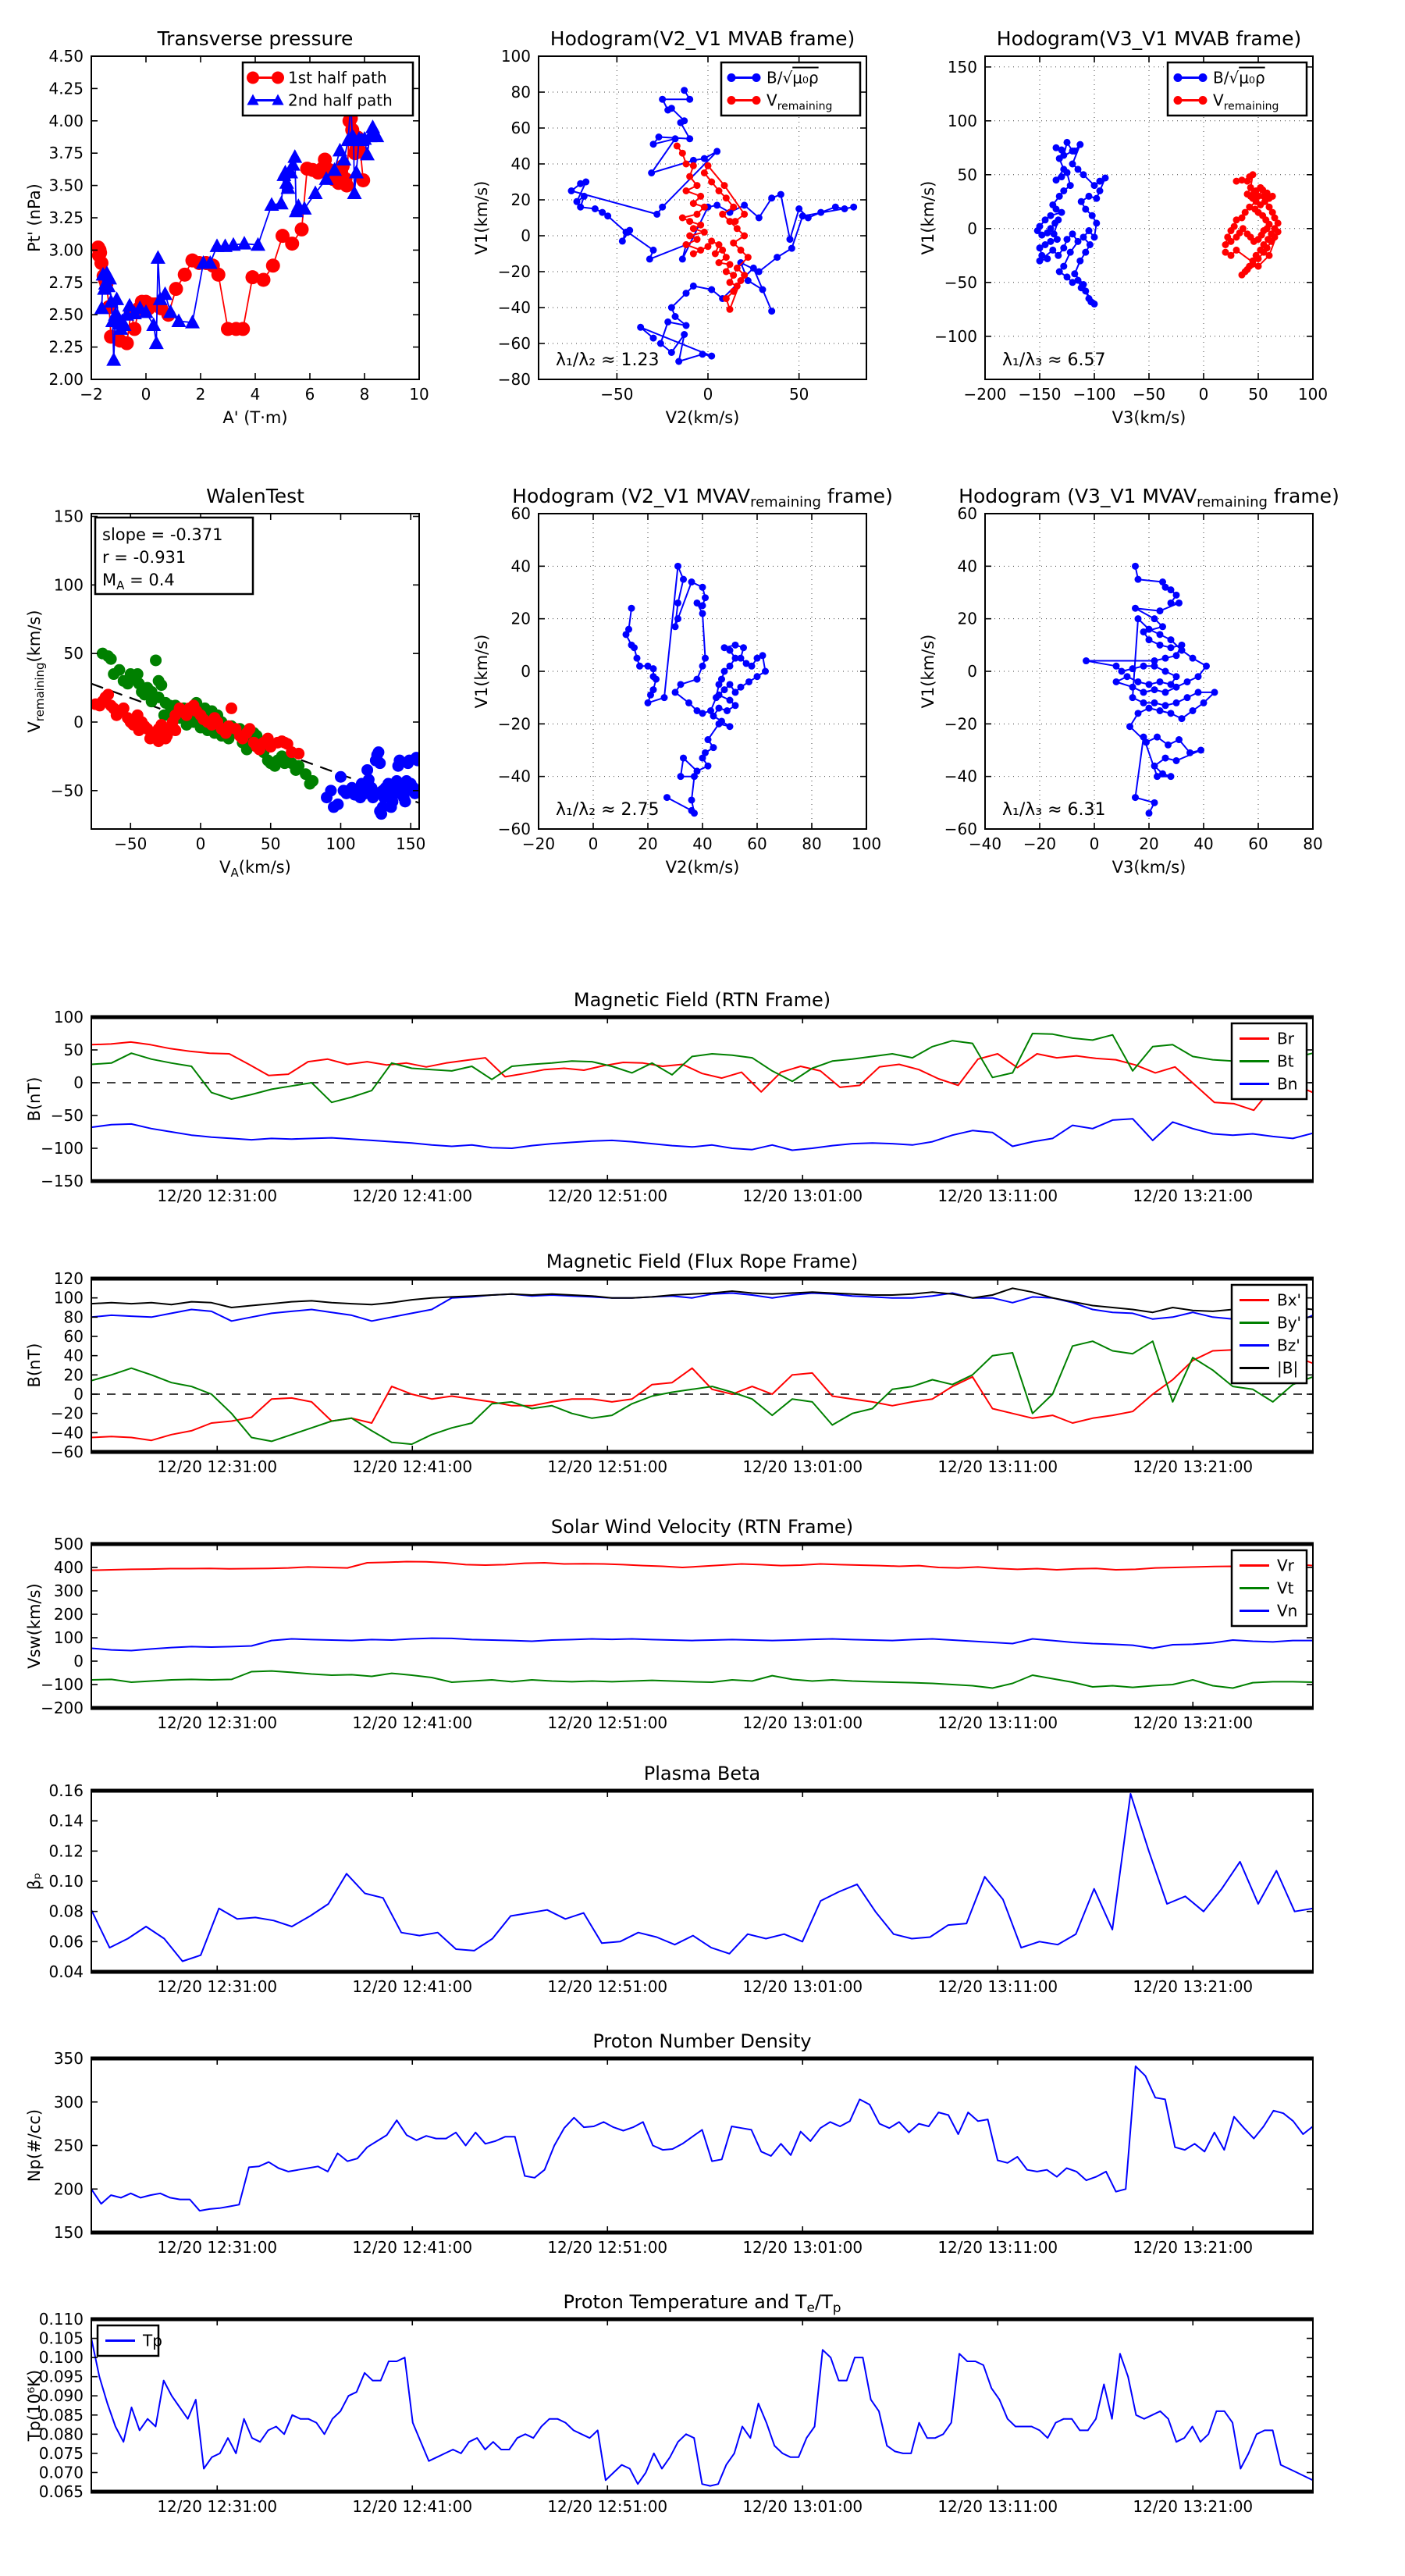  I want to click on svg-text: B/√μ₀ρ, so click(1239, 78).